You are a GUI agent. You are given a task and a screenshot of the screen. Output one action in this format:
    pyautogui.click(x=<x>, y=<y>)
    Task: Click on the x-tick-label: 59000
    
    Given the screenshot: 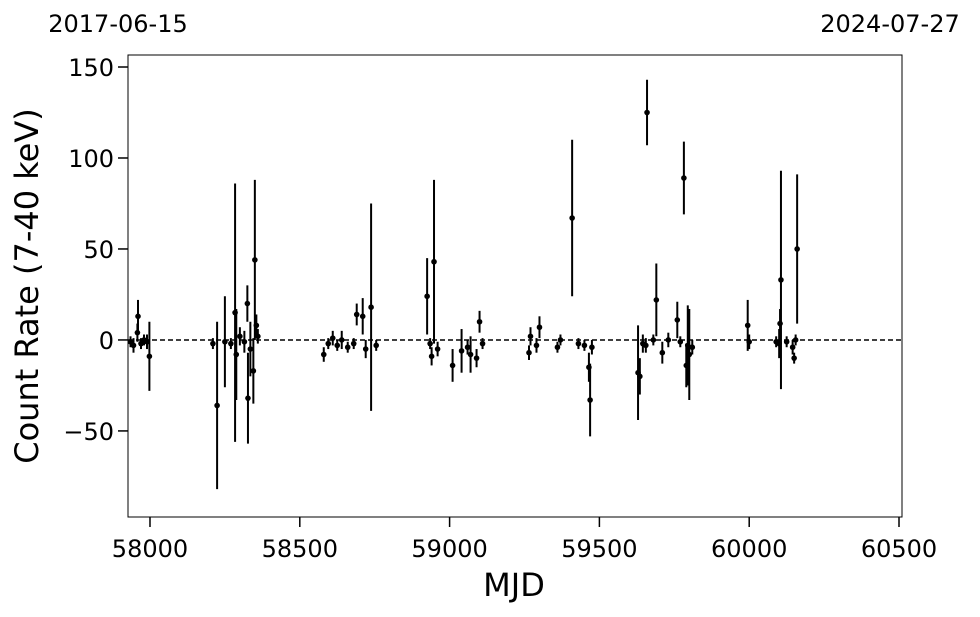 What is the action you would take?
    pyautogui.click(x=449, y=549)
    